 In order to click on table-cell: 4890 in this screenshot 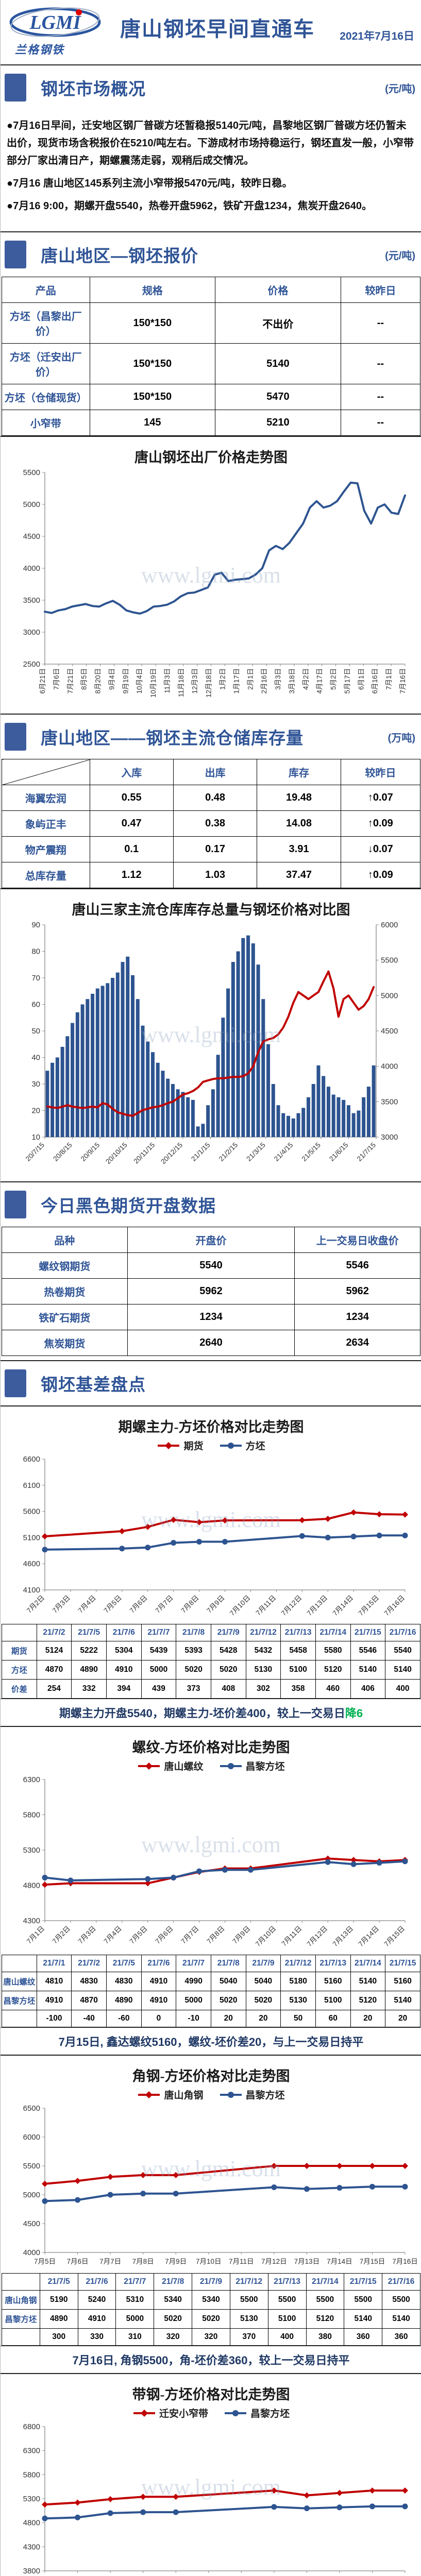, I will do `click(89, 1670)`.